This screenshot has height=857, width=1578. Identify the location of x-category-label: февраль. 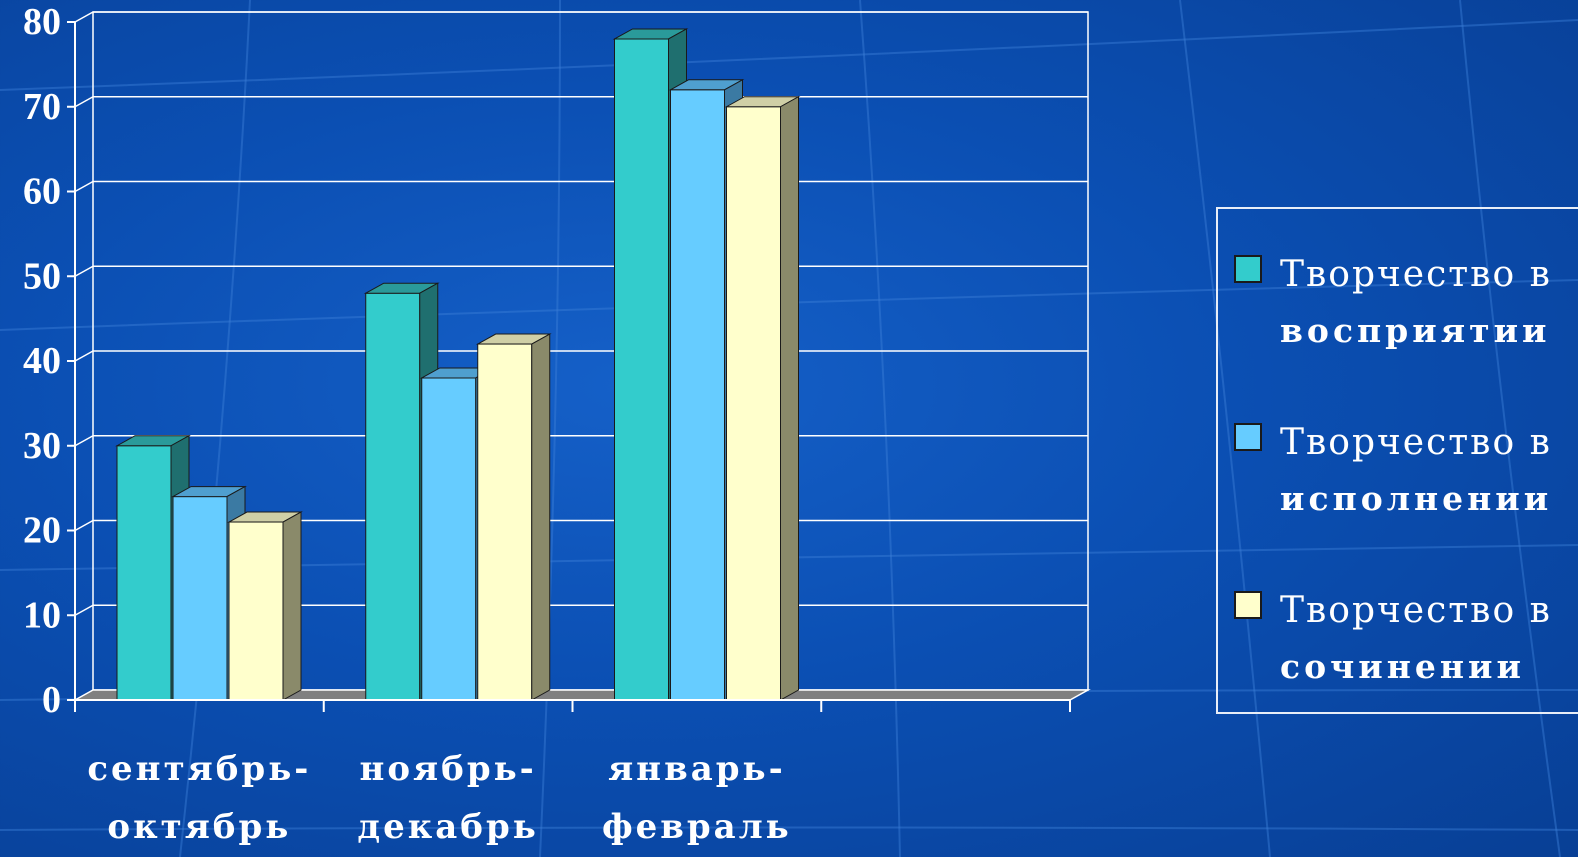
(697, 827).